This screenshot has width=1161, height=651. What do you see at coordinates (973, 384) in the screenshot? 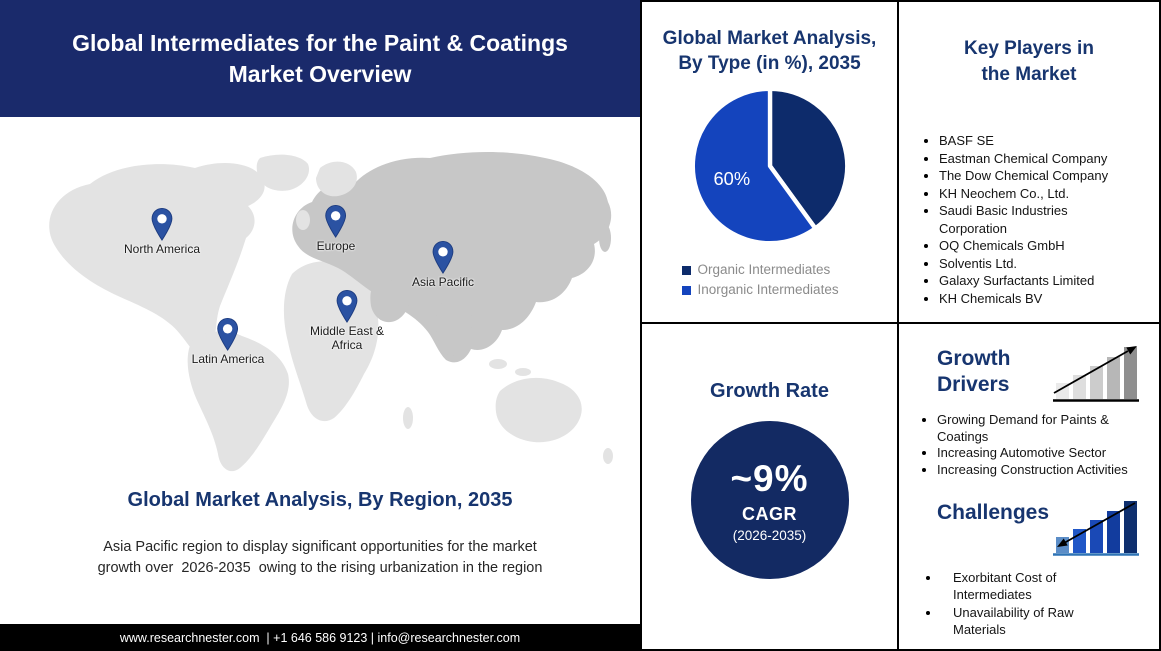
I see `heading-line: Drivers` at bounding box center [973, 384].